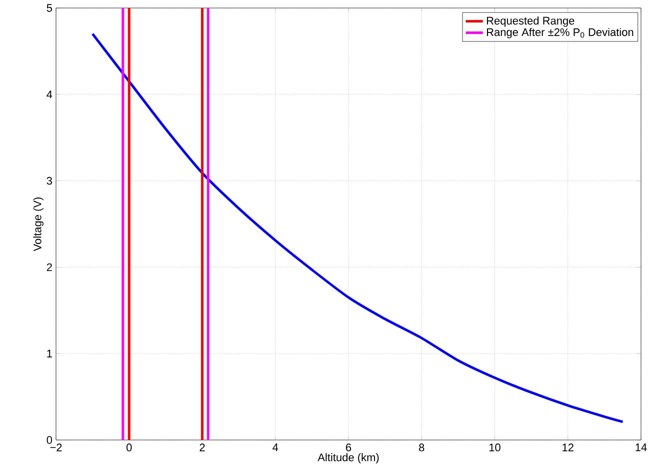 The image size is (649, 469). I want to click on y-tick-label: 0, so click(49, 440).